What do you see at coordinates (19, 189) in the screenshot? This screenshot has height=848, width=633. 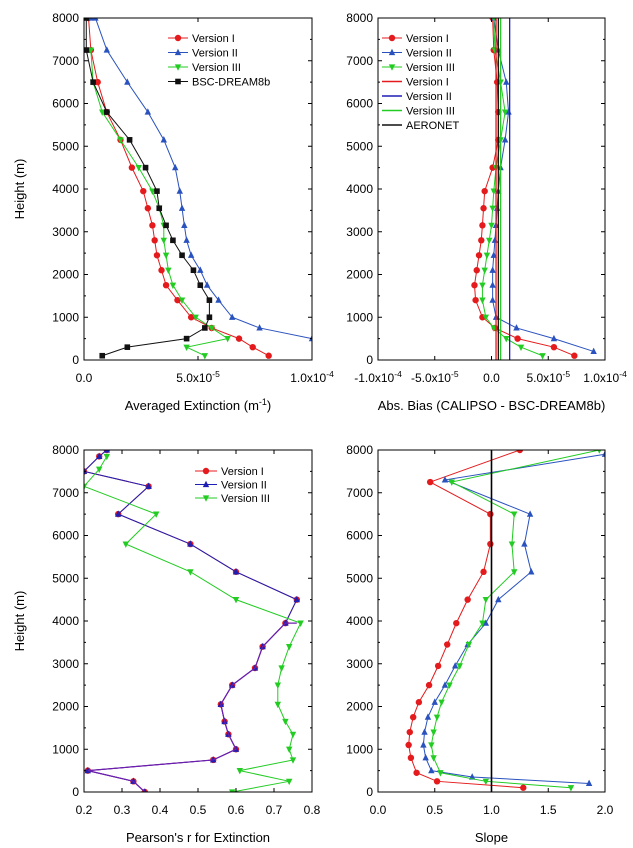 I see `y-axis-label: Height (m)` at bounding box center [19, 189].